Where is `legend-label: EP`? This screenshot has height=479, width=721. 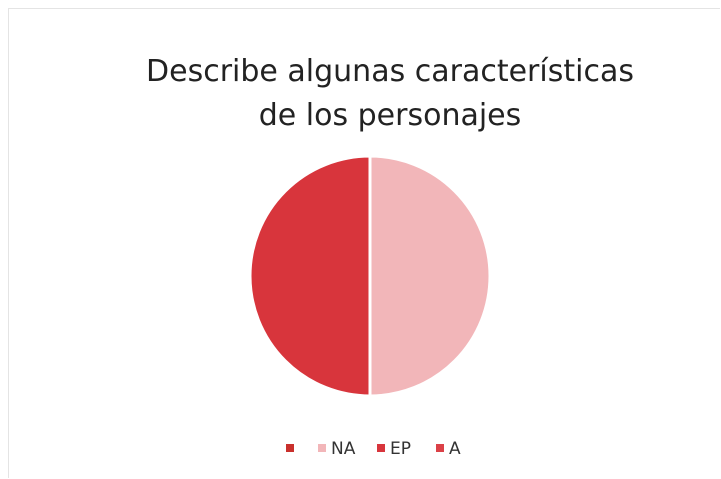 legend-label: EP is located at coordinates (400, 449).